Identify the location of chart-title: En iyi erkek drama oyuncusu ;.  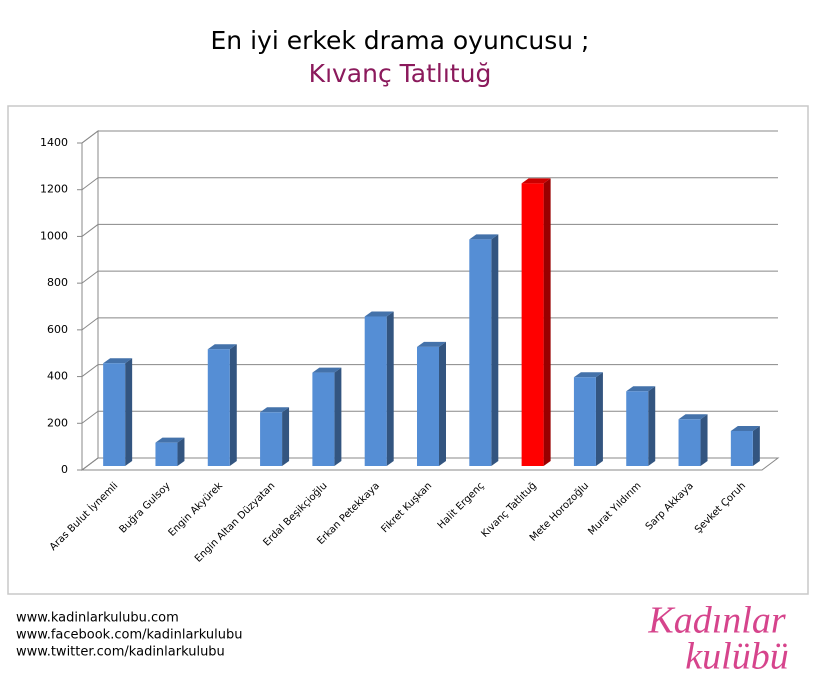
(400, 40).